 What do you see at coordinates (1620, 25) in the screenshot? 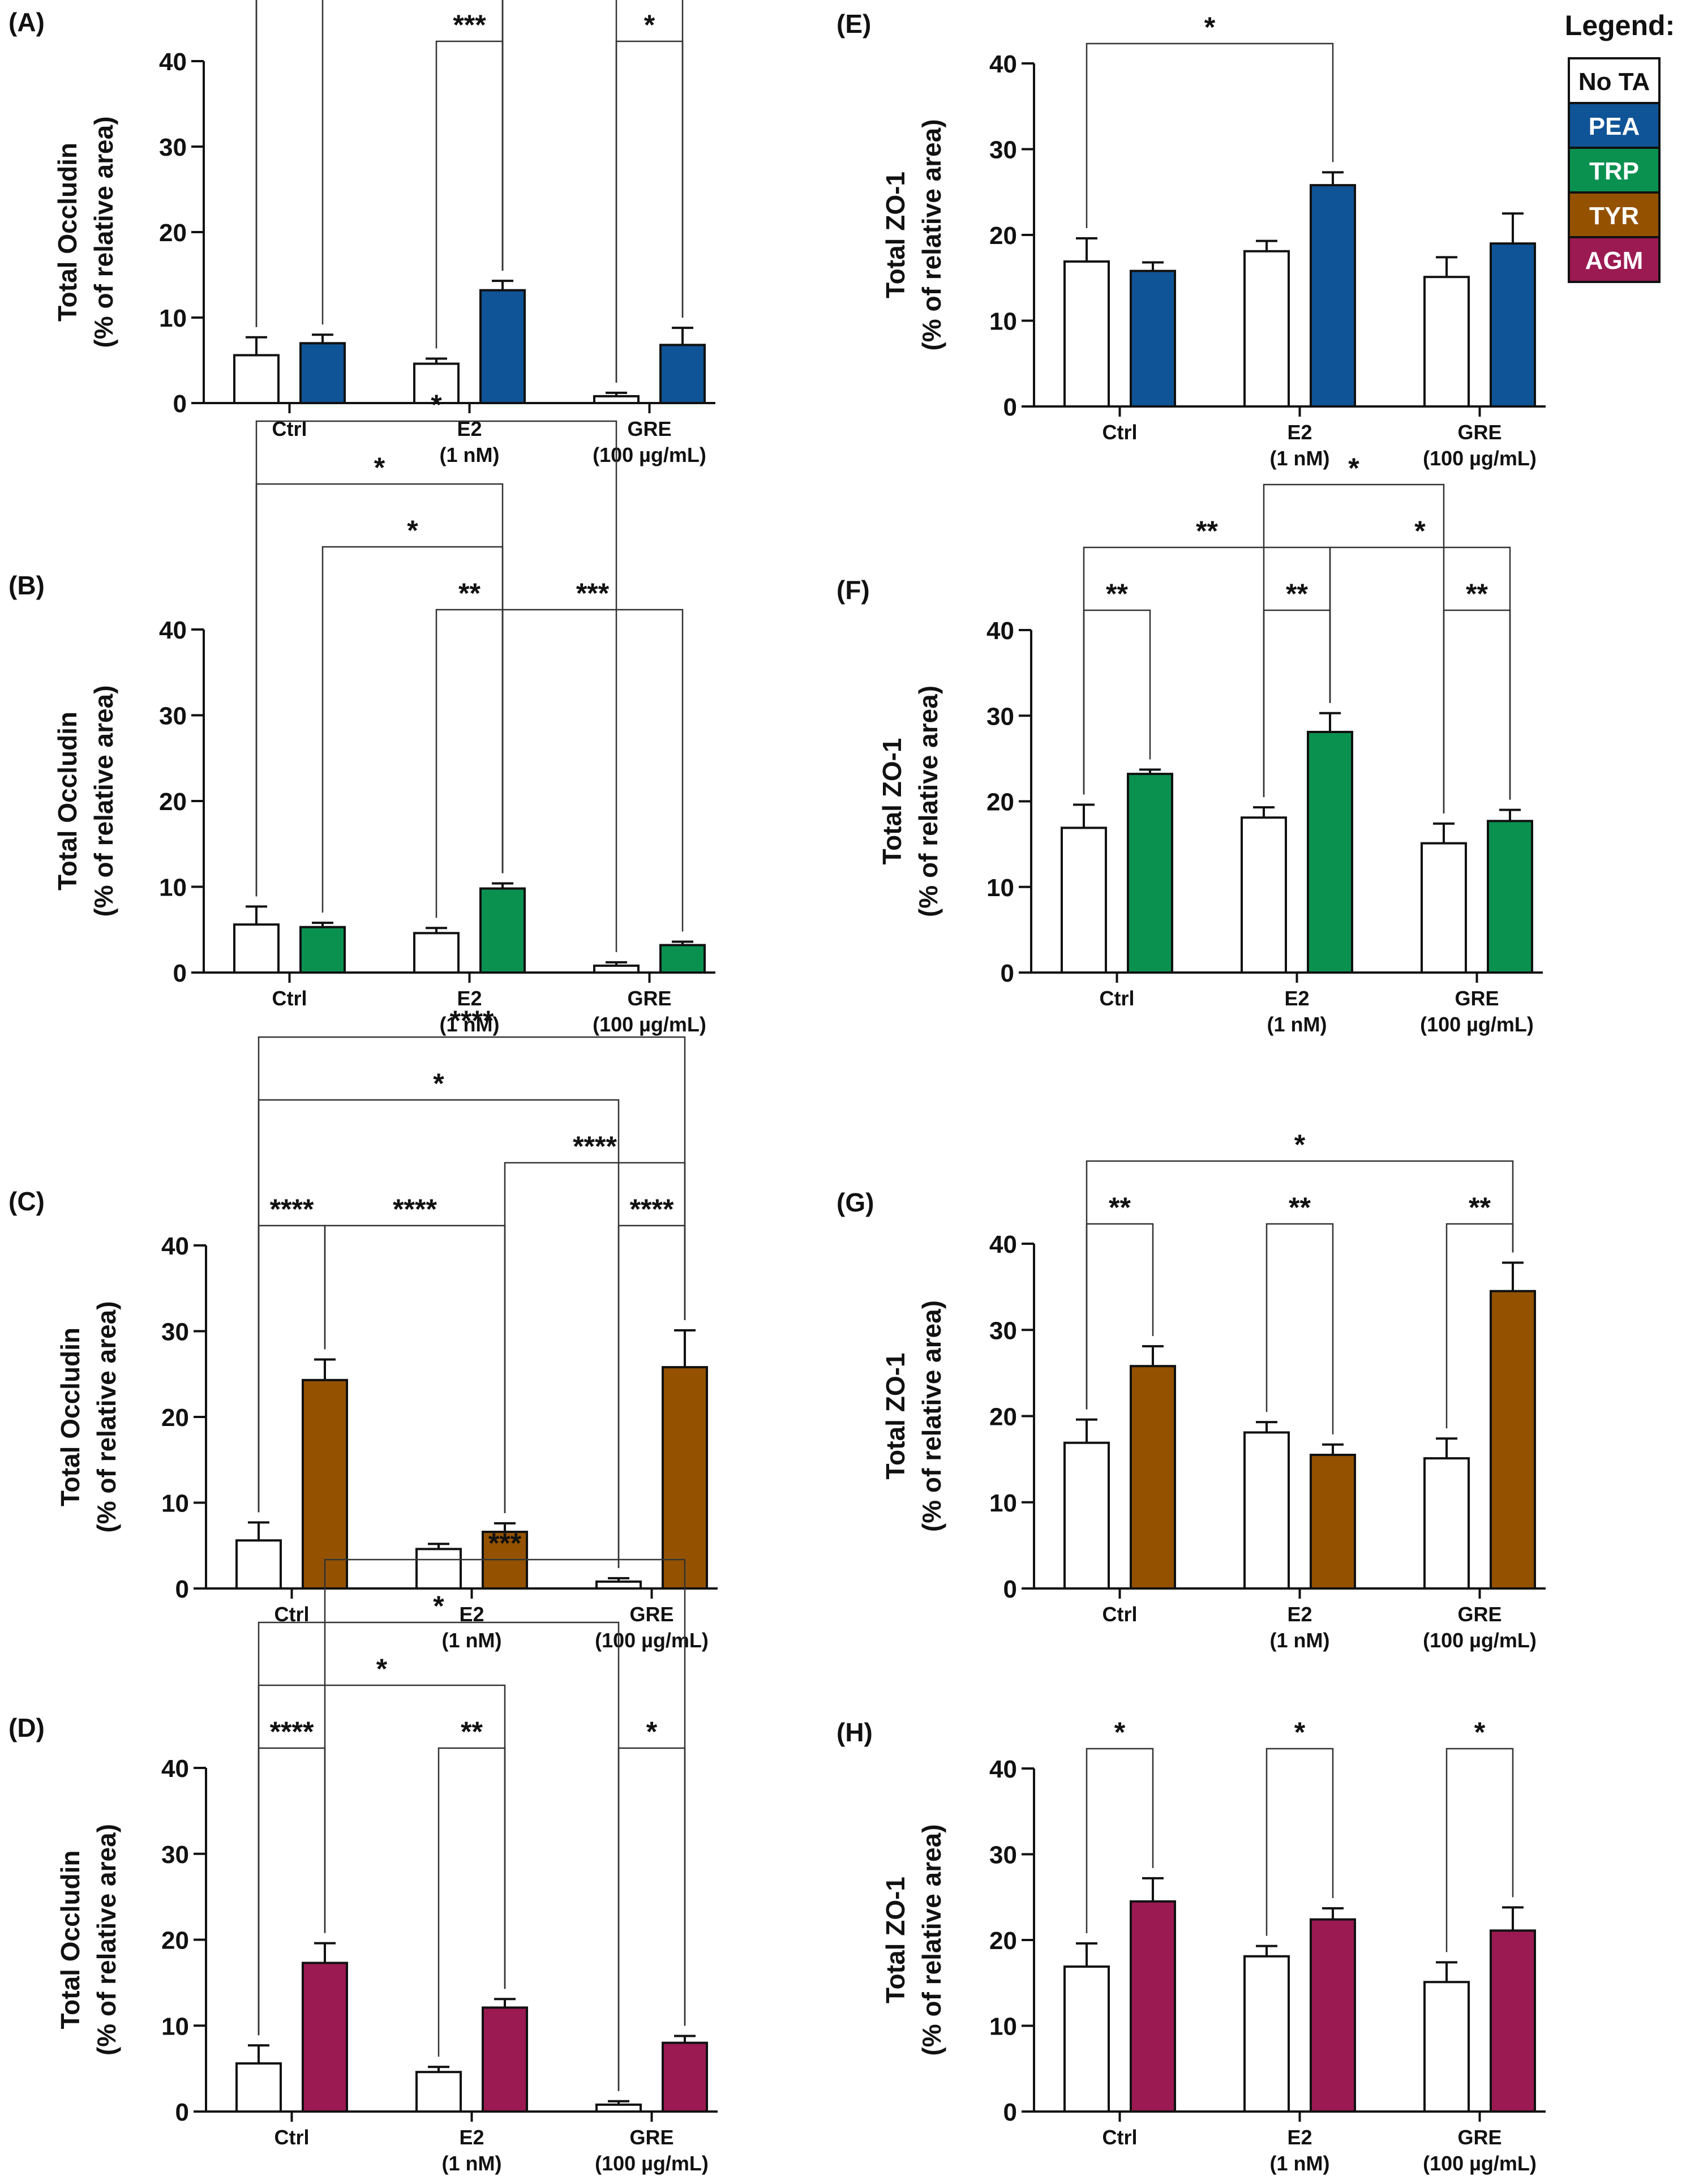
I see `legend-title: Legend:` at bounding box center [1620, 25].